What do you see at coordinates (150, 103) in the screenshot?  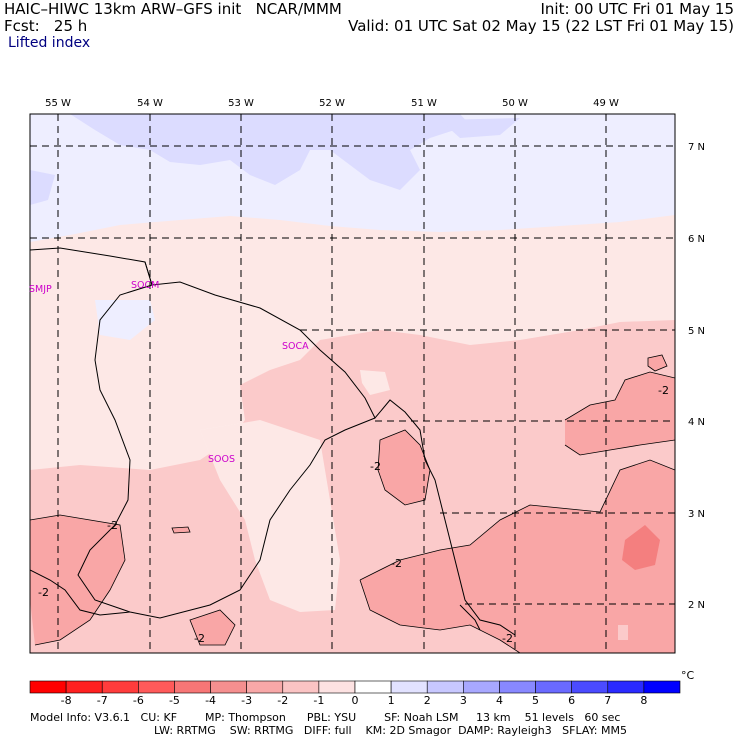 I see `lon-label: 54 W` at bounding box center [150, 103].